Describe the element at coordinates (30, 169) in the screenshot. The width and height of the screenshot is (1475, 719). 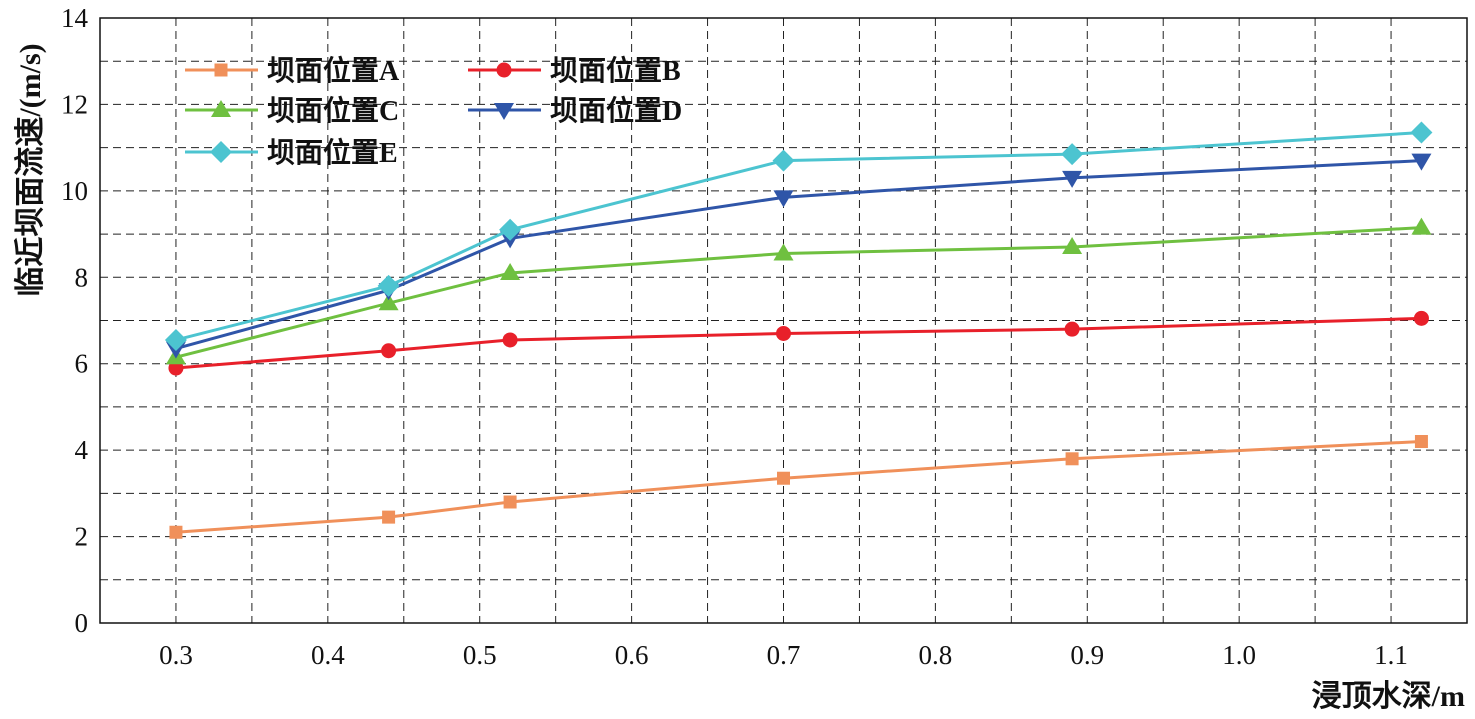
I see `y-axis-title: 临近坝面流速/(m/s)` at that location.